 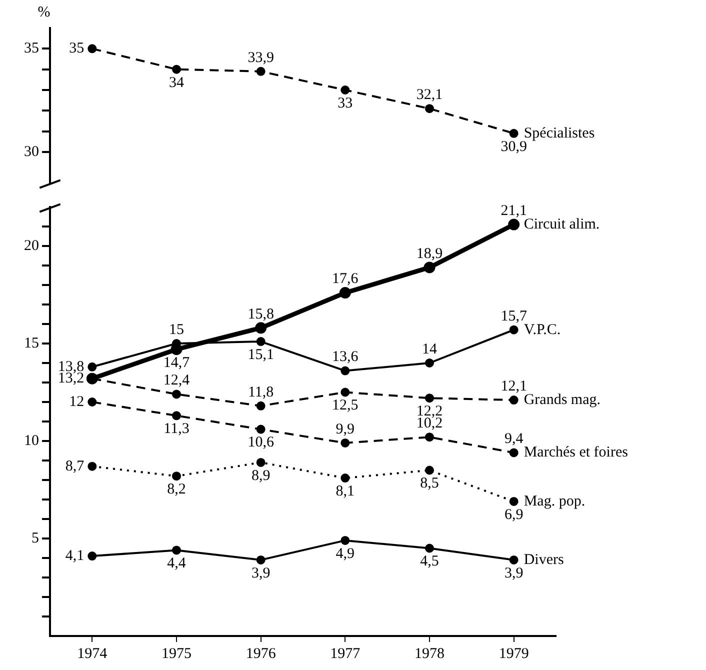 What do you see at coordinates (542, 330) in the screenshot?
I see `series-label: V.P.C.` at bounding box center [542, 330].